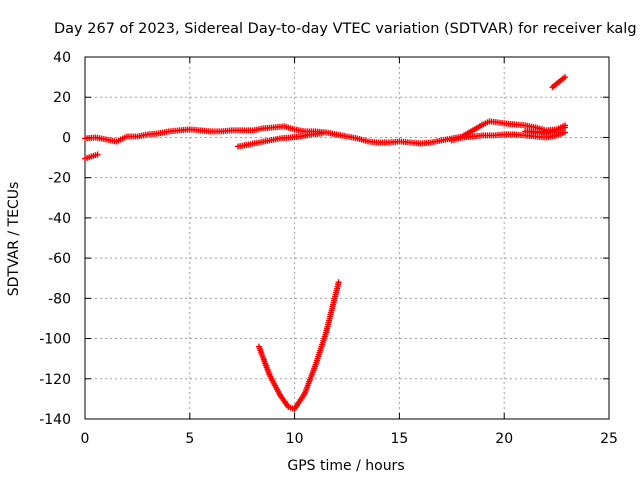 The height and width of the screenshot is (480, 640). I want to click on y-tick-label: -80, so click(59, 299).